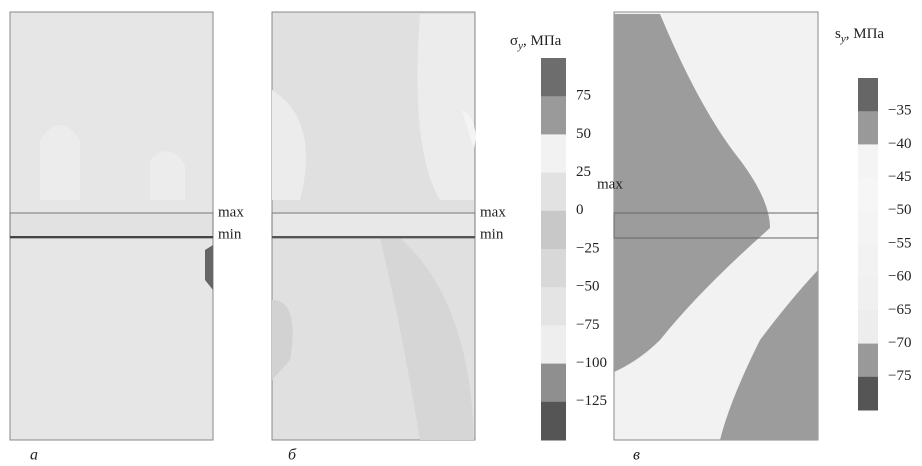 The height and width of the screenshot is (466, 922). I want to click on panel-label: б, so click(292, 455).